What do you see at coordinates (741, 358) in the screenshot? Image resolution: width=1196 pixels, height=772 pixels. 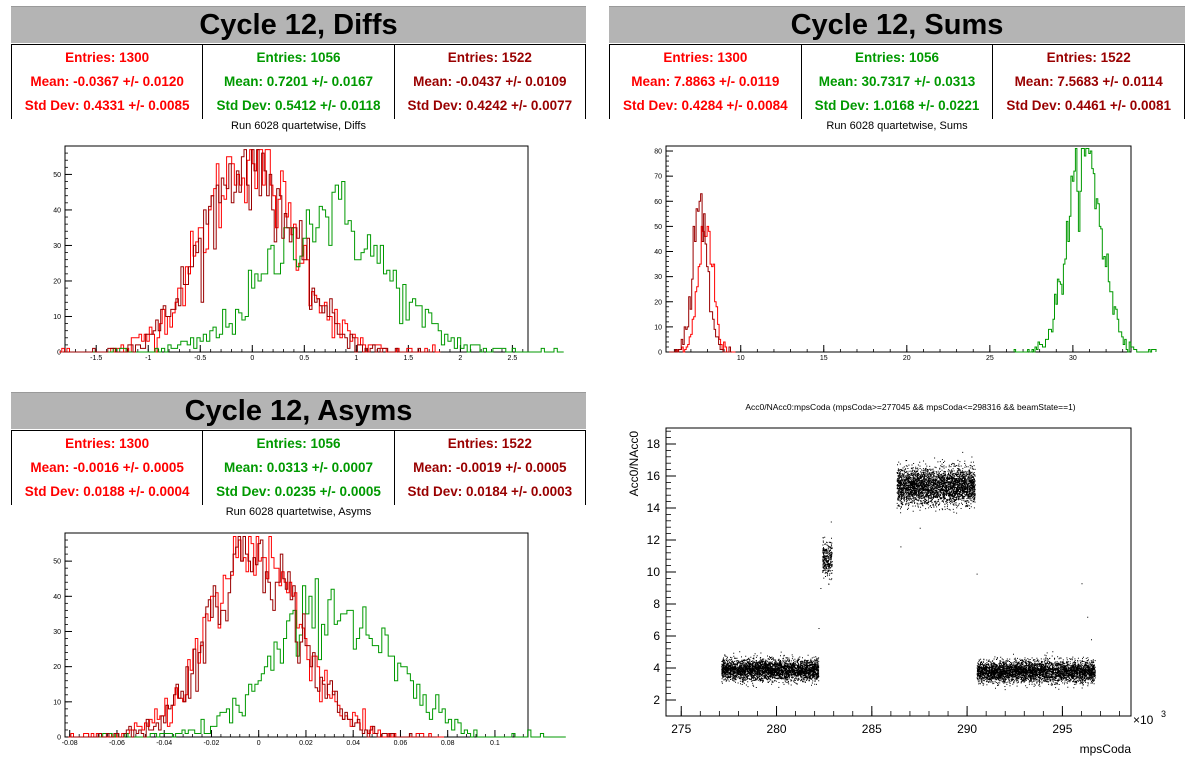 I see `x-tick-label: 10` at bounding box center [741, 358].